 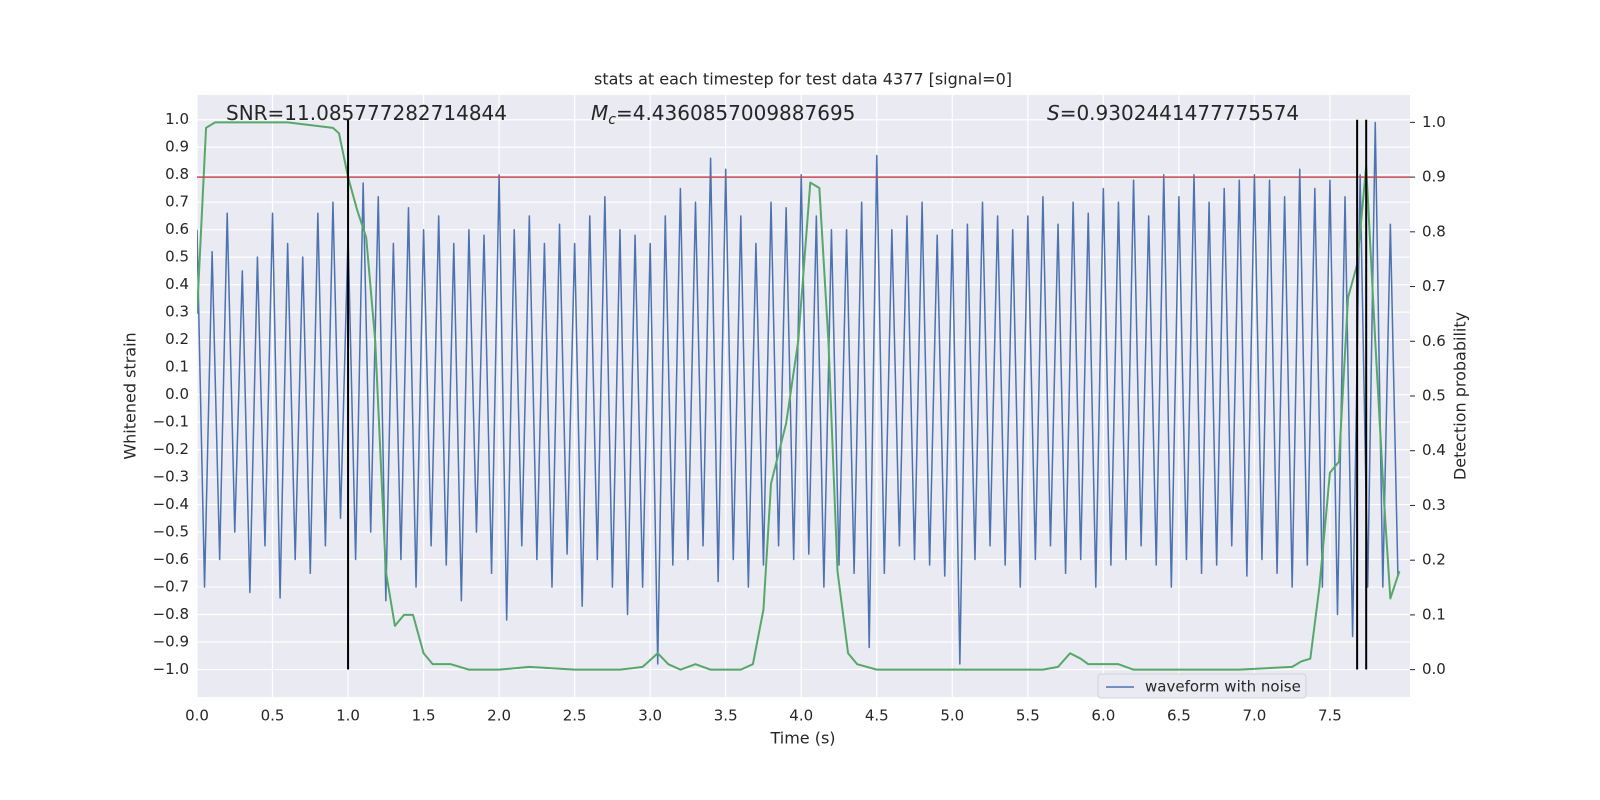 What do you see at coordinates (177, 229) in the screenshot?
I see `y-tick-label: 0.6` at bounding box center [177, 229].